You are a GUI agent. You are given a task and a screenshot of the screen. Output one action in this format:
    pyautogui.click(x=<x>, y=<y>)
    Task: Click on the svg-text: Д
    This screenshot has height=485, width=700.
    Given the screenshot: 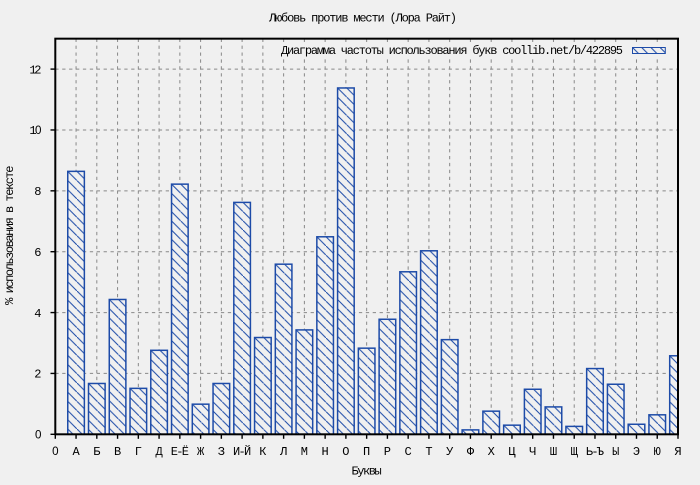 What is the action you would take?
    pyautogui.click(x=159, y=452)
    